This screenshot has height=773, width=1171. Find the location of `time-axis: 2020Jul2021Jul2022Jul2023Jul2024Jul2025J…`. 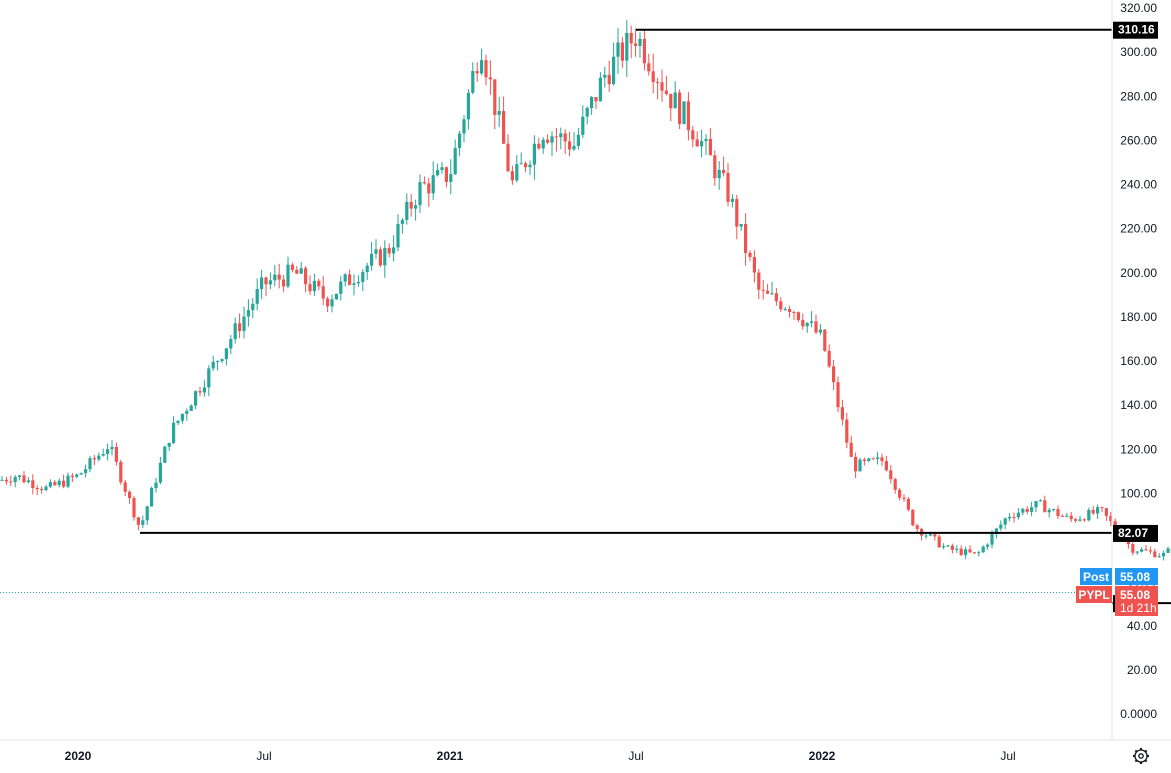

time-axis: 2020Jul2021Jul2022Jul2023Jul2024Jul2025J… is located at coordinates (618, 756).